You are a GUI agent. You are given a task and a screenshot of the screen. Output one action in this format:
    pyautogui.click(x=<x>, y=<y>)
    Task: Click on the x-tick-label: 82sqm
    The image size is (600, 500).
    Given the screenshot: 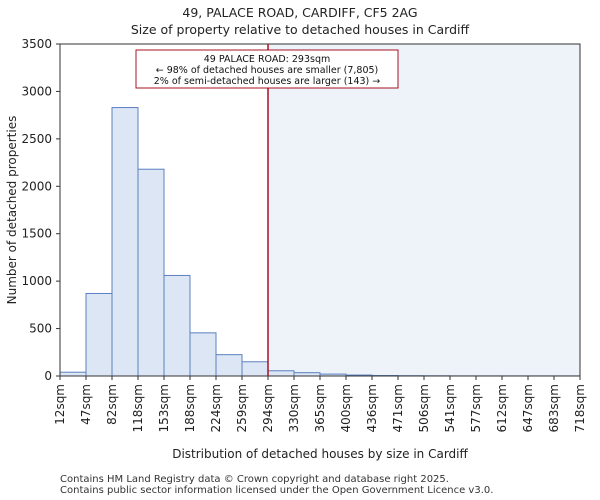 What is the action you would take?
    pyautogui.click(x=112, y=404)
    